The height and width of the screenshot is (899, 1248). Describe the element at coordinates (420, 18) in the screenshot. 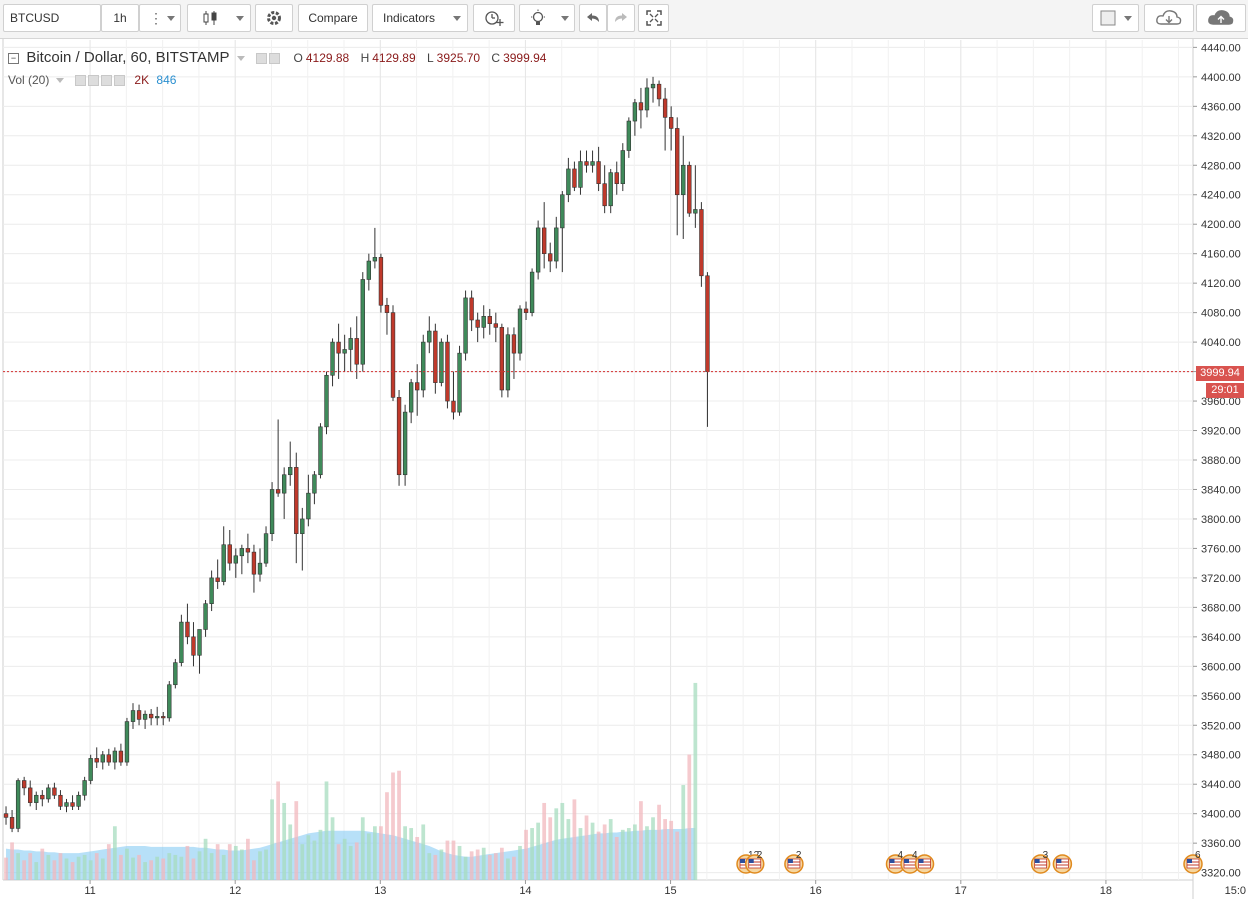

I see `indicators-button: Indicators` at that location.